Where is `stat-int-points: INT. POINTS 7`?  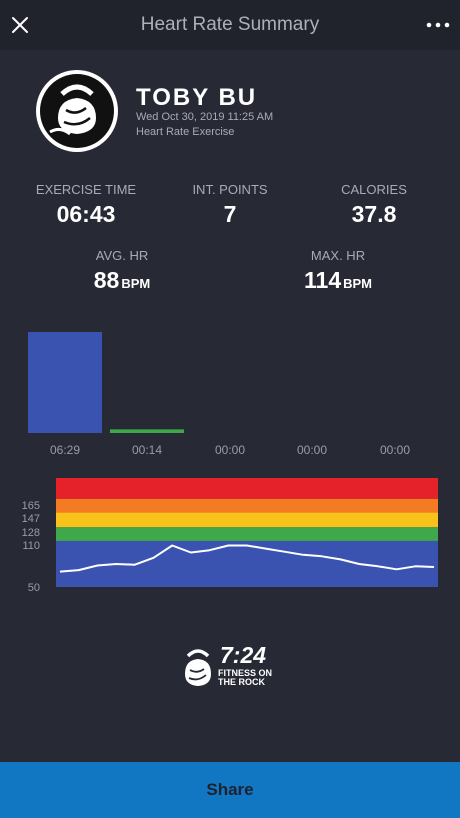
stat-int-points: INT. POINTS 7 is located at coordinates (230, 205).